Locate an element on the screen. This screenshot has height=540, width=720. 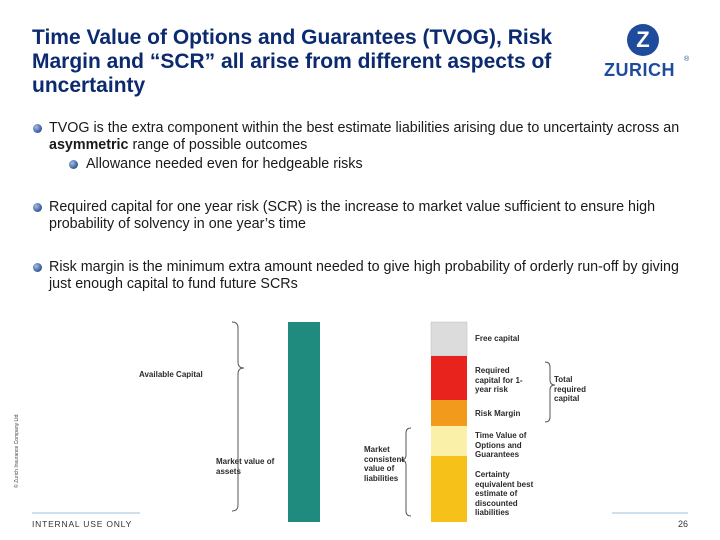
segment-tvog is located at coordinates (449, 441).